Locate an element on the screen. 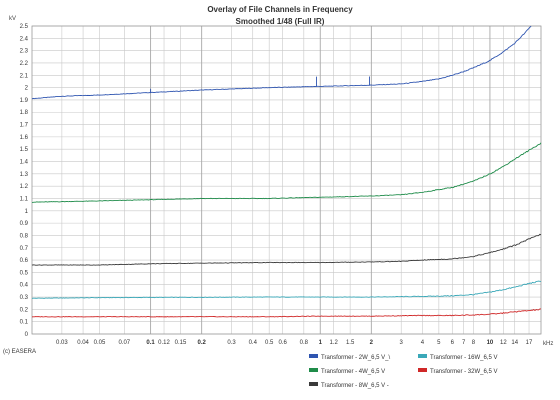  x-tick-label: 4 is located at coordinates (423, 343).